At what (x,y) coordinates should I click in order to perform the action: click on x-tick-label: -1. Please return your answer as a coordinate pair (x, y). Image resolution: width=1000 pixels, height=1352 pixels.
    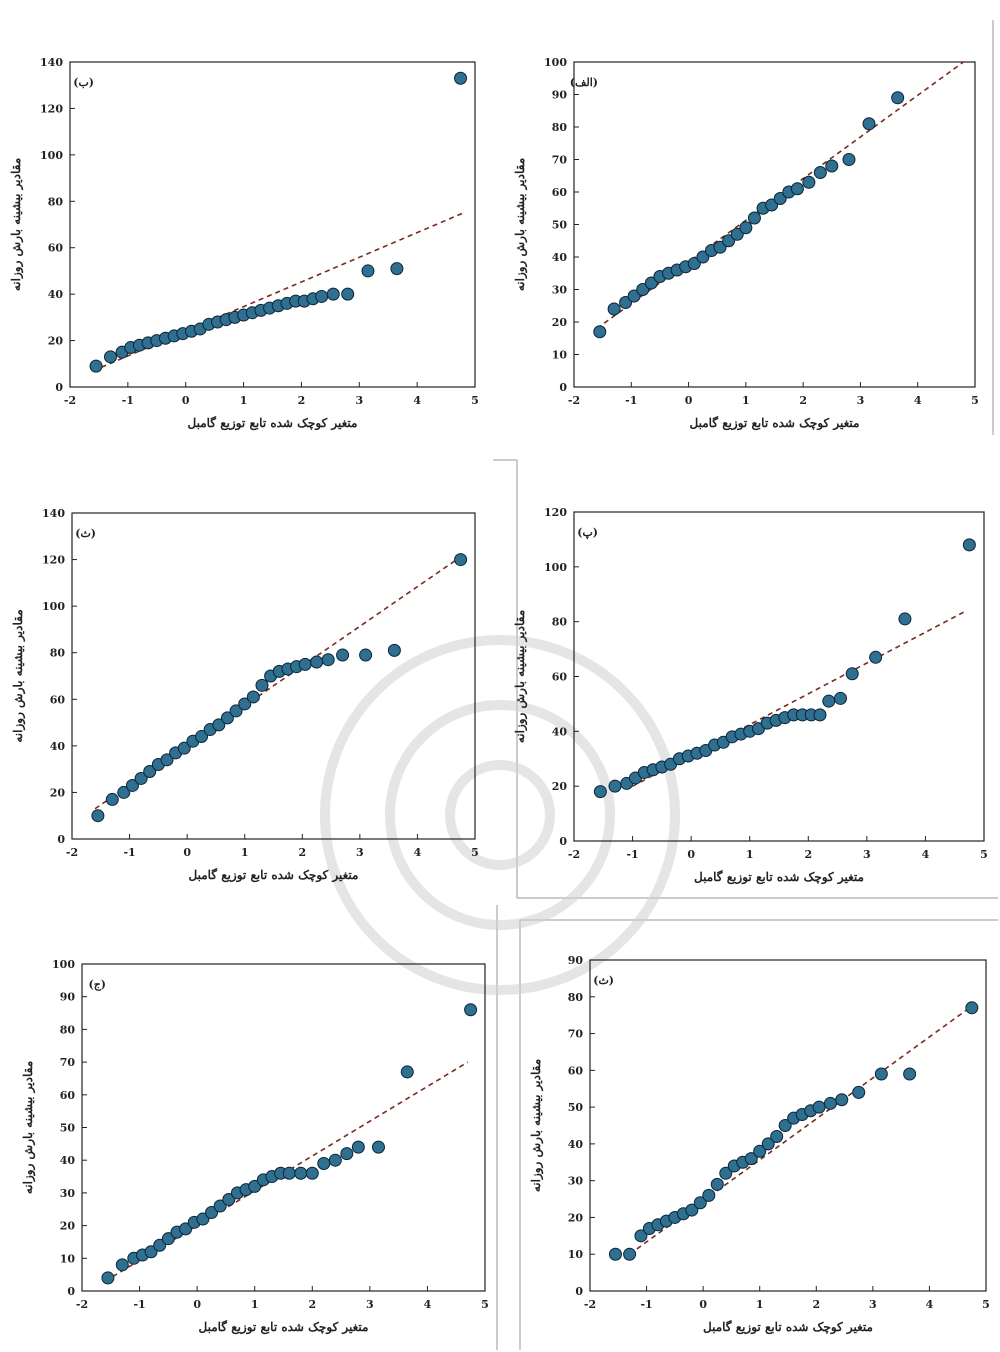
    Looking at the image, I should click on (632, 854).